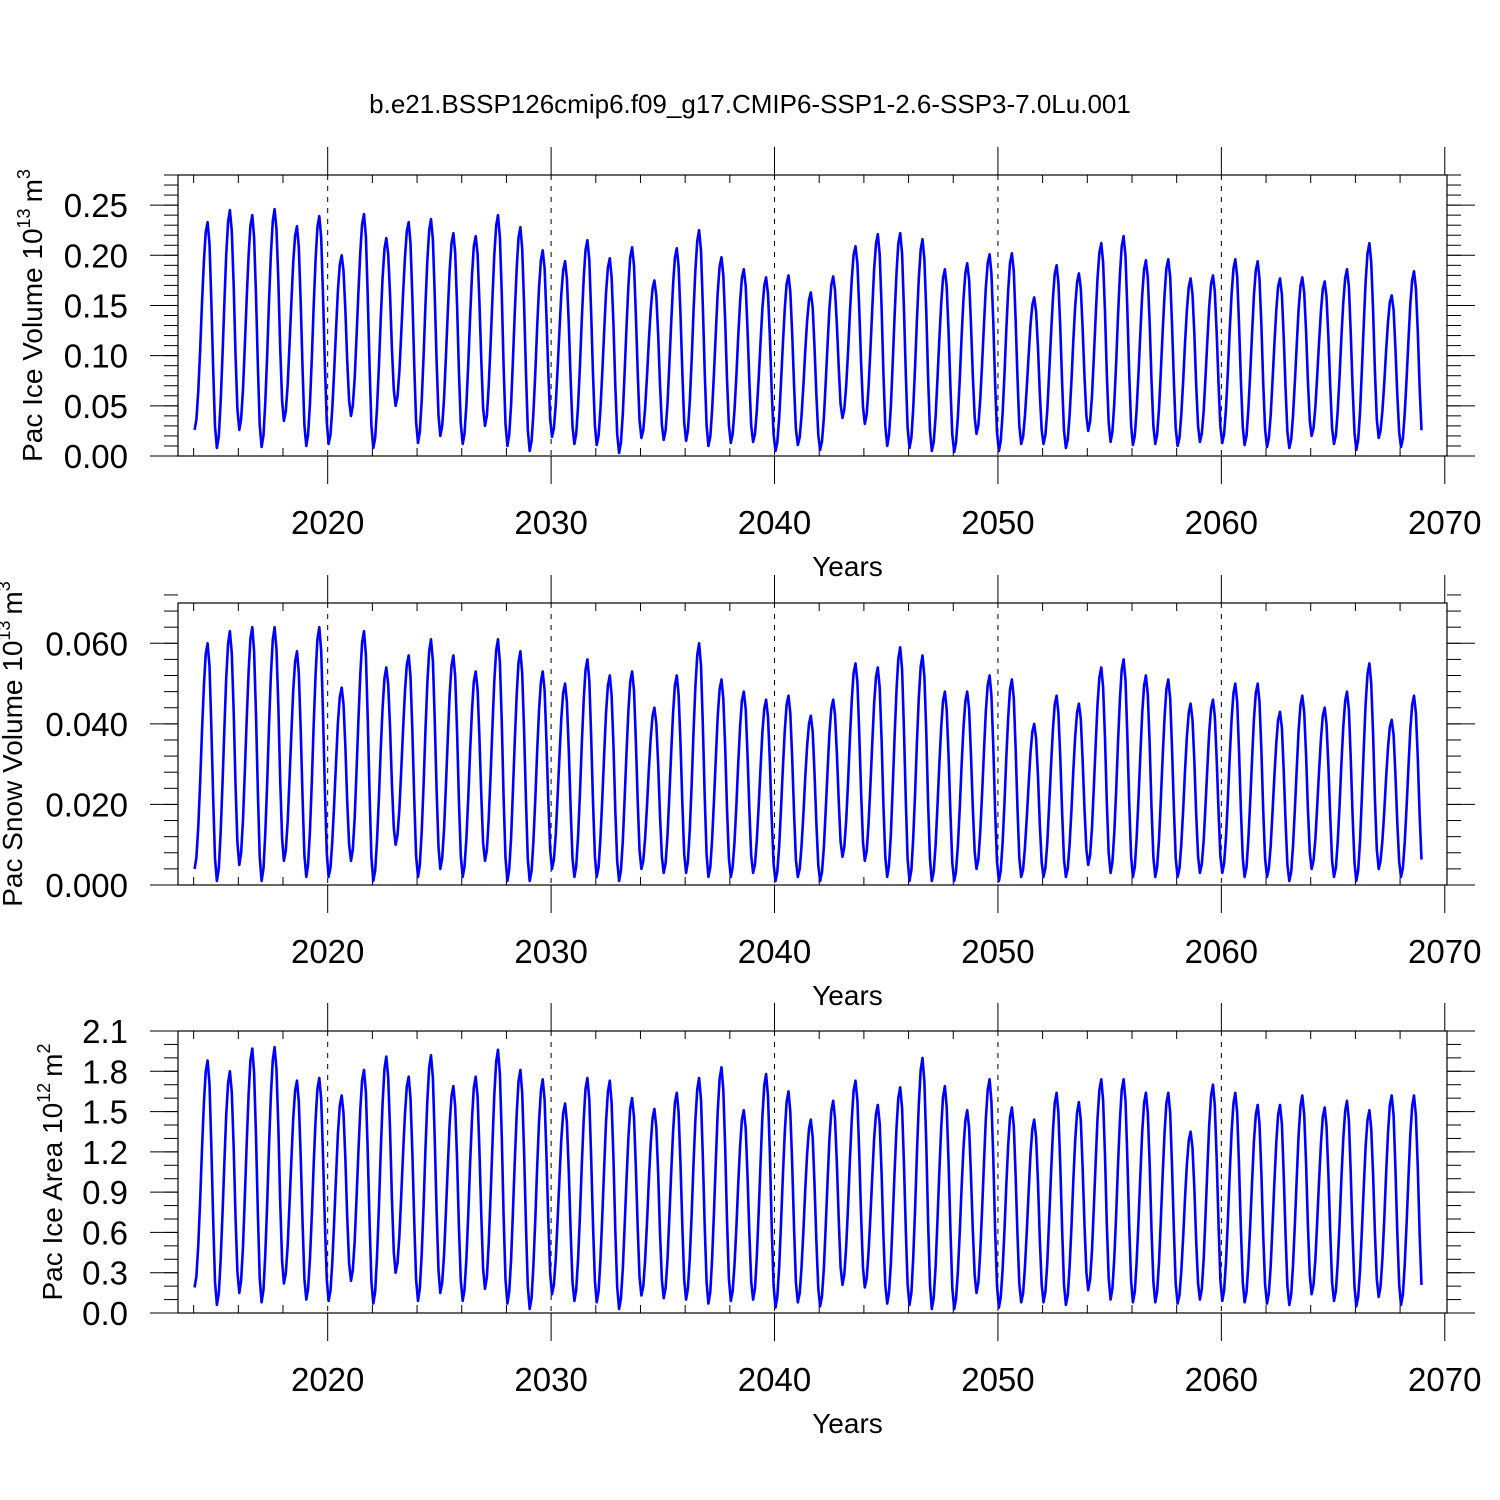  I want to click on y-tick-label: 0.020, so click(86, 804).